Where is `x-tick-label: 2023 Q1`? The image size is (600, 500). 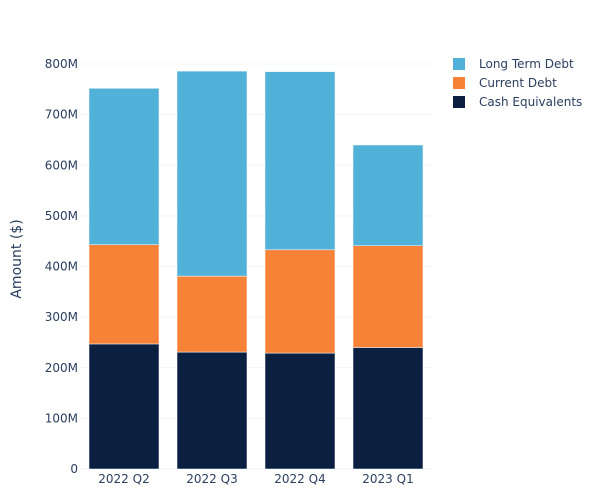 x-tick-label: 2023 Q1 is located at coordinates (387, 479).